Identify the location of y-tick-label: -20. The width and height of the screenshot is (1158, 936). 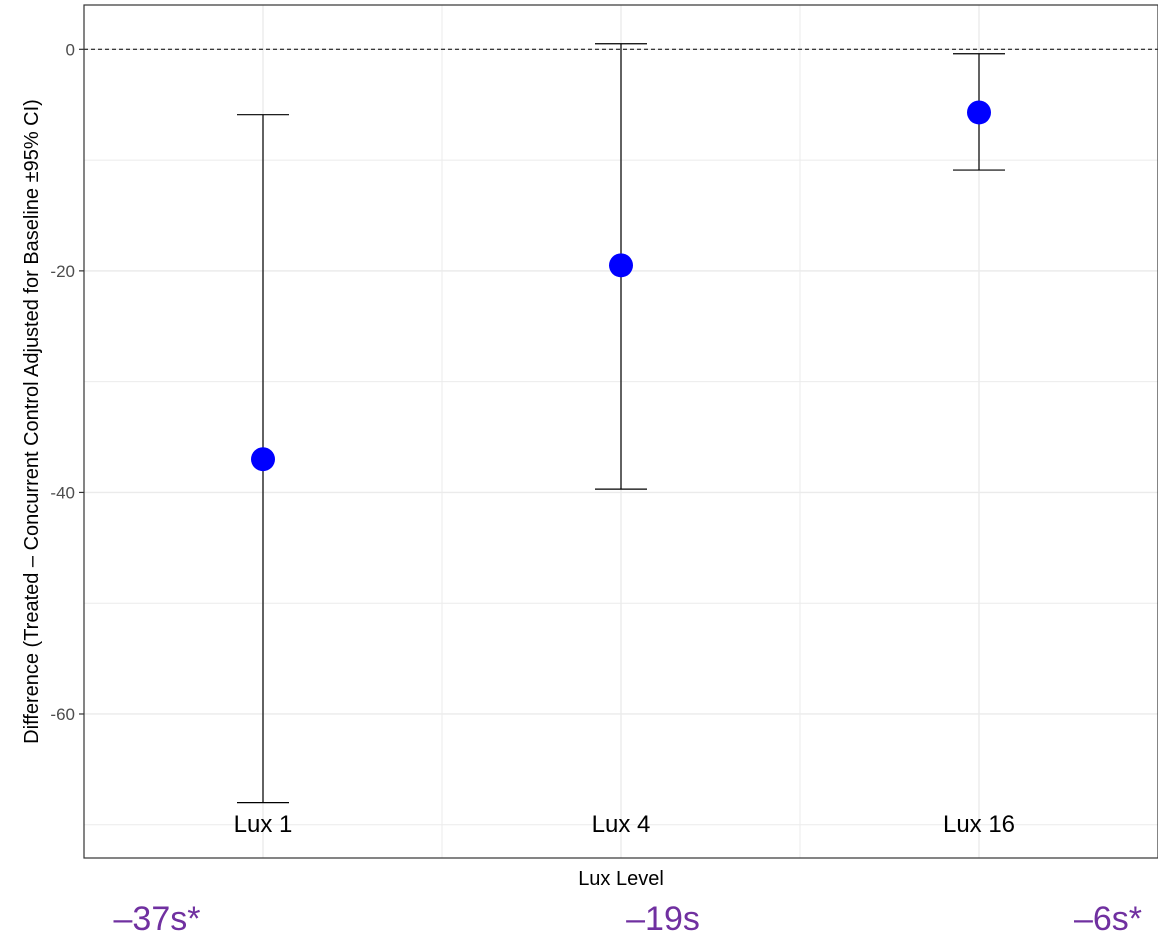
(62, 271).